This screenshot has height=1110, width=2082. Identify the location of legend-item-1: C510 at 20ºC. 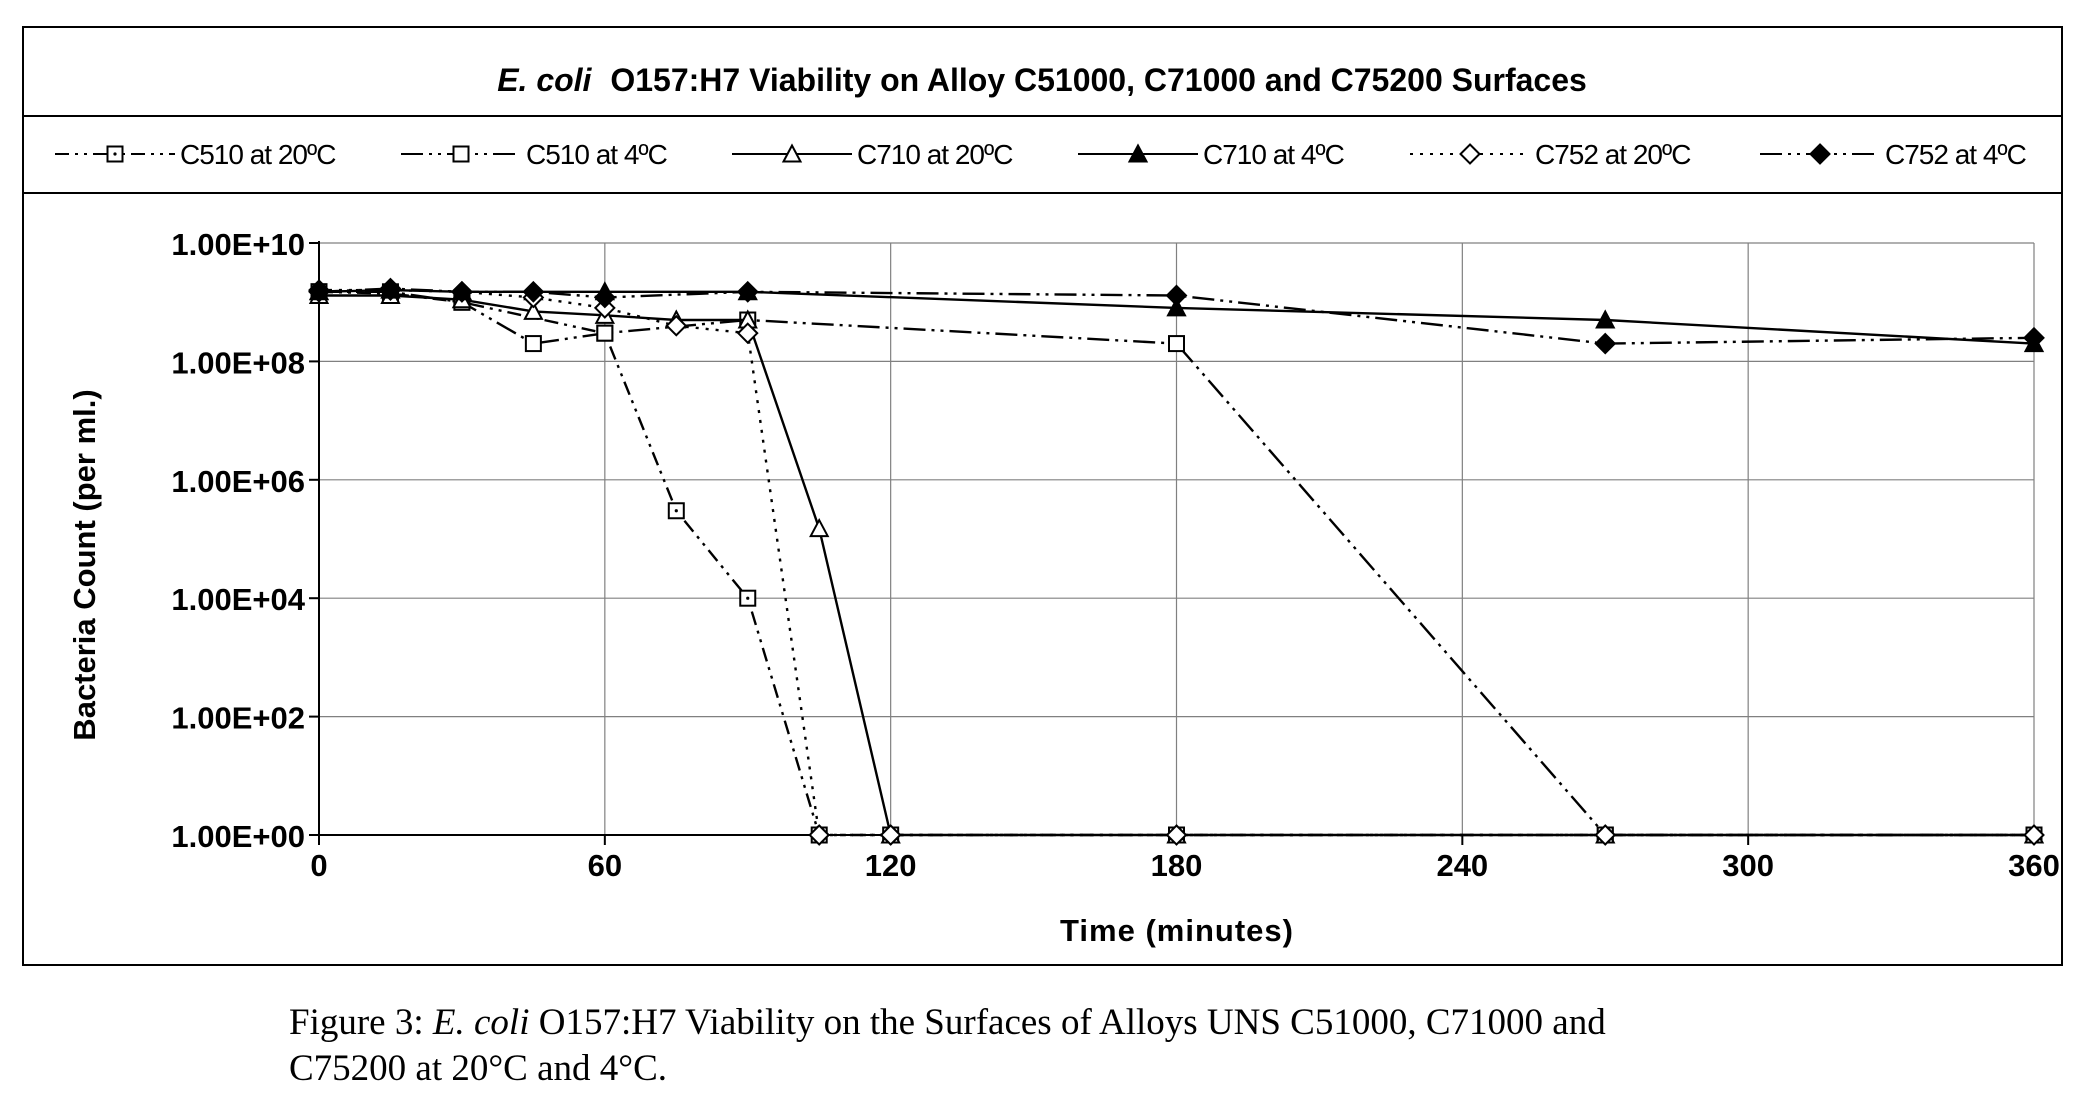
(196, 154).